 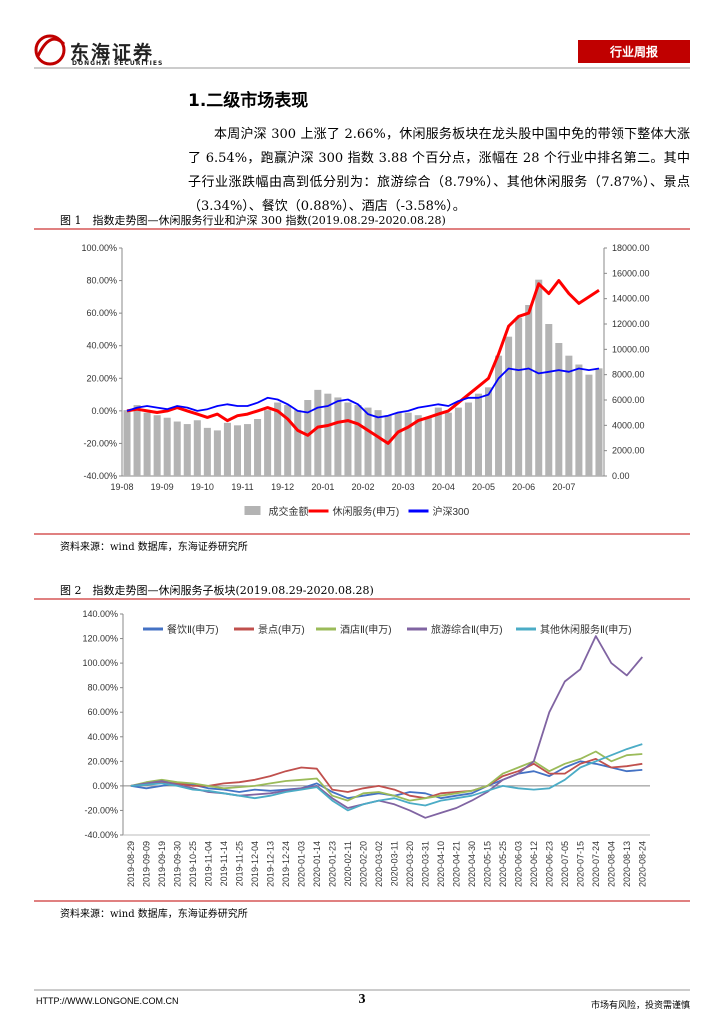 I want to click on x-tick-label: 20-04, so click(x=443, y=487).